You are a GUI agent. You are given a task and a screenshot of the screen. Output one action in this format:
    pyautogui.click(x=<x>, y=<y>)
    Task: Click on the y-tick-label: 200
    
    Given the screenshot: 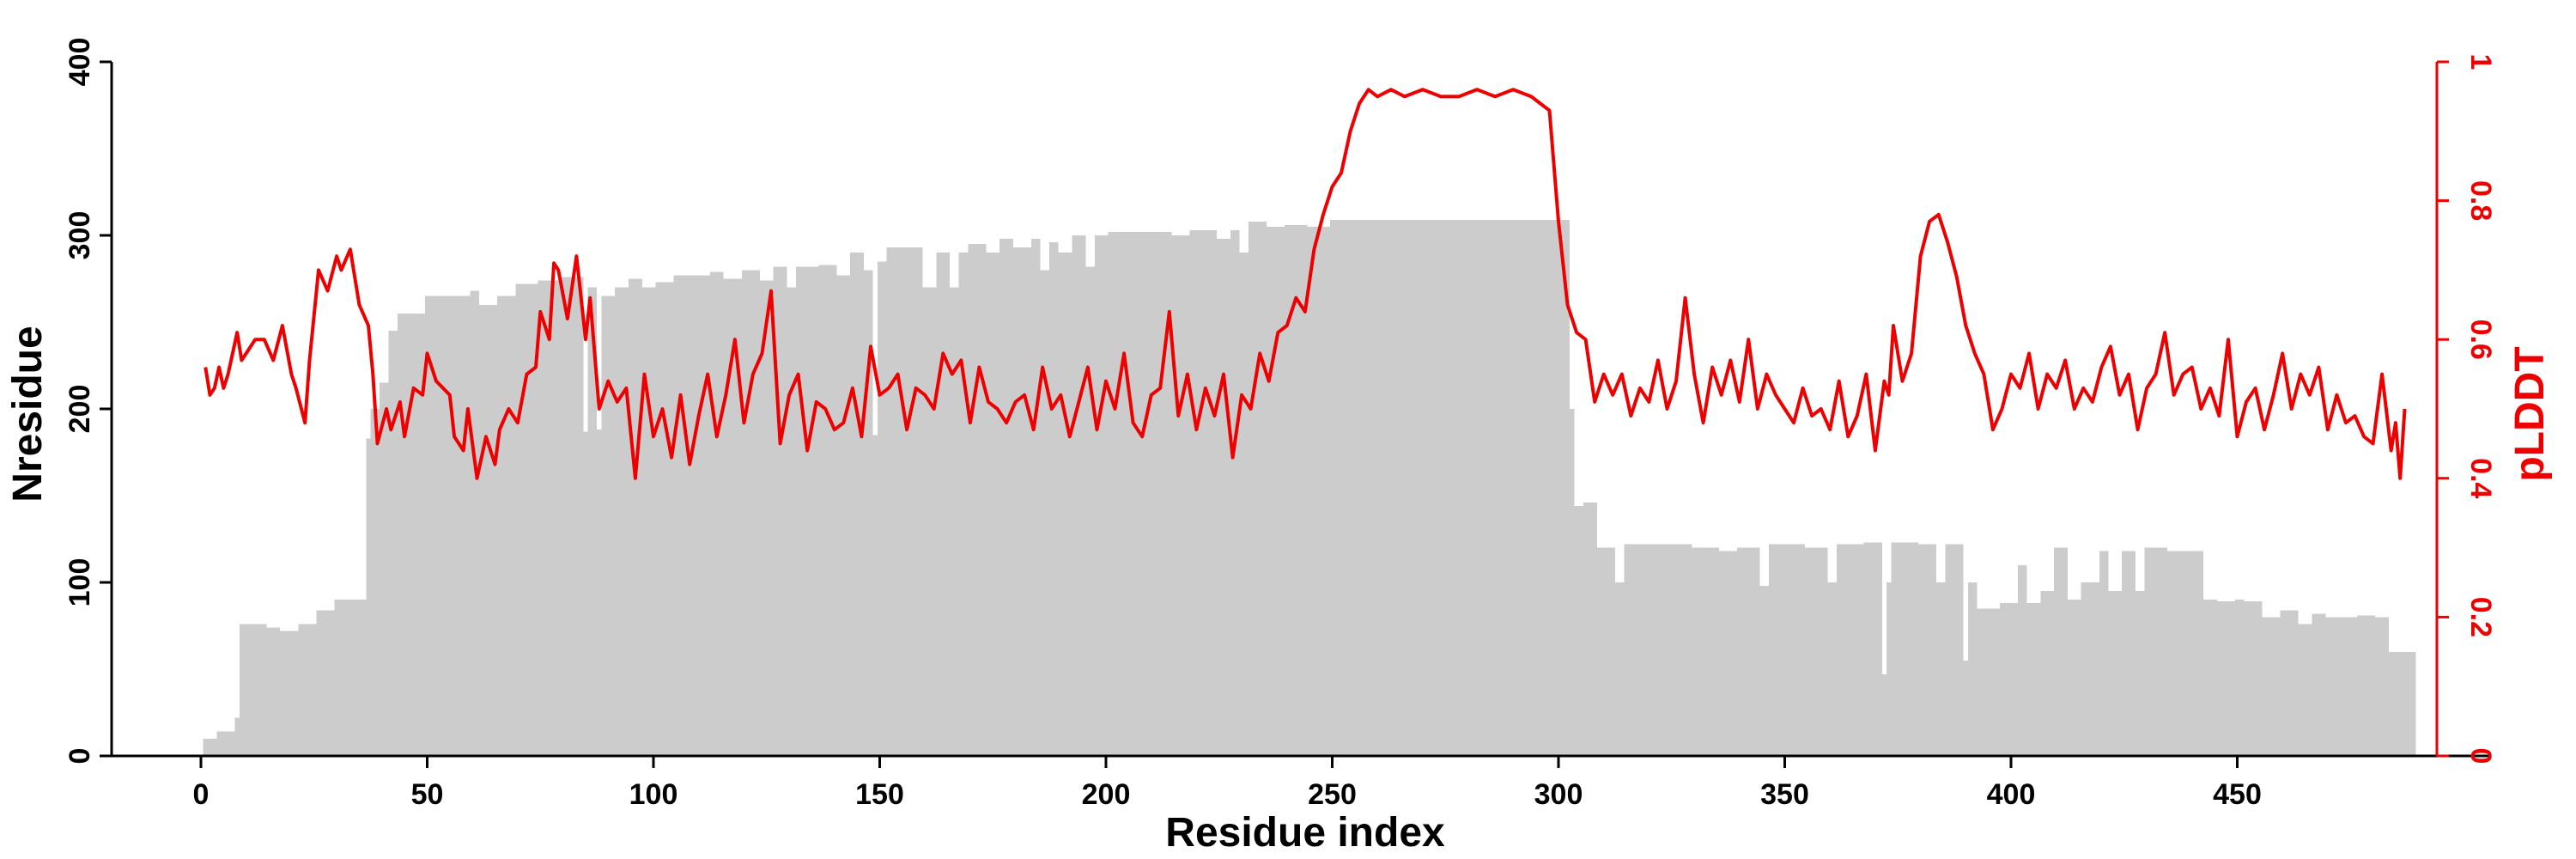 What is the action you would take?
    pyautogui.click(x=80, y=409)
    